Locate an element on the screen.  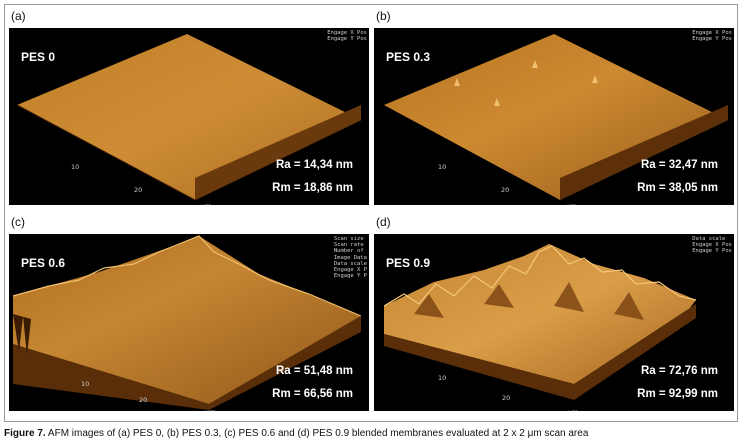
panel-letter: (c) is located at coordinates (18, 222).